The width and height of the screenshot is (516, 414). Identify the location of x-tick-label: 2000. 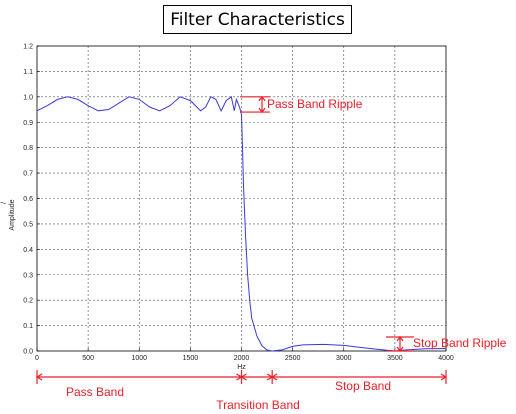
(242, 358).